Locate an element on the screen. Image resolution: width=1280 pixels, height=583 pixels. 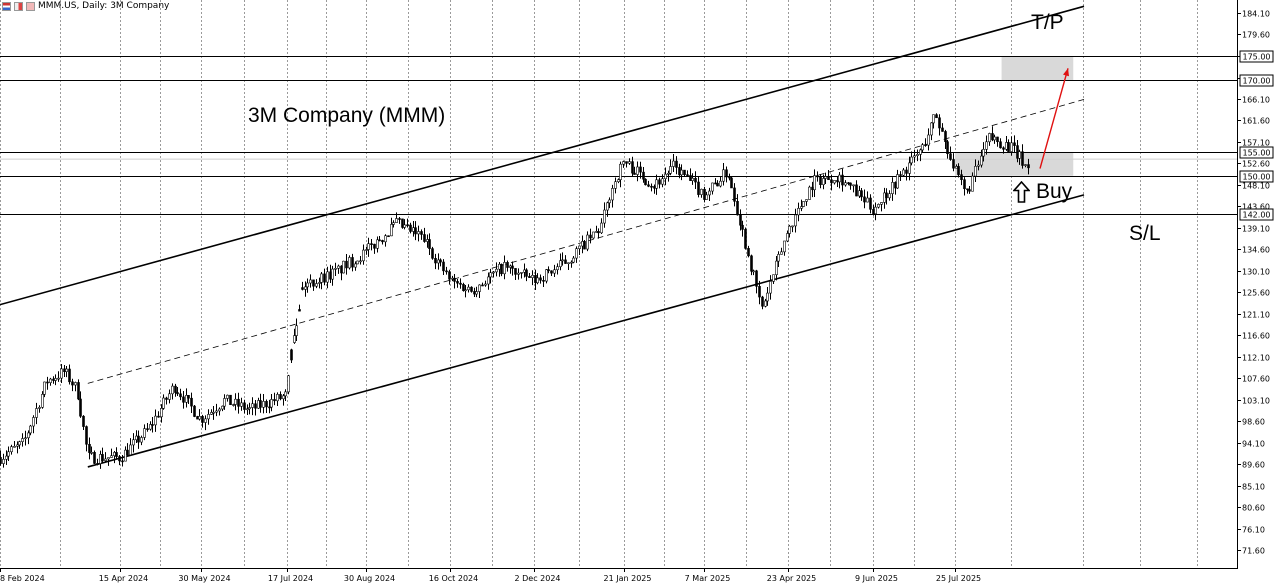
level-tag-label: 175.00 is located at coordinates (1257, 57).